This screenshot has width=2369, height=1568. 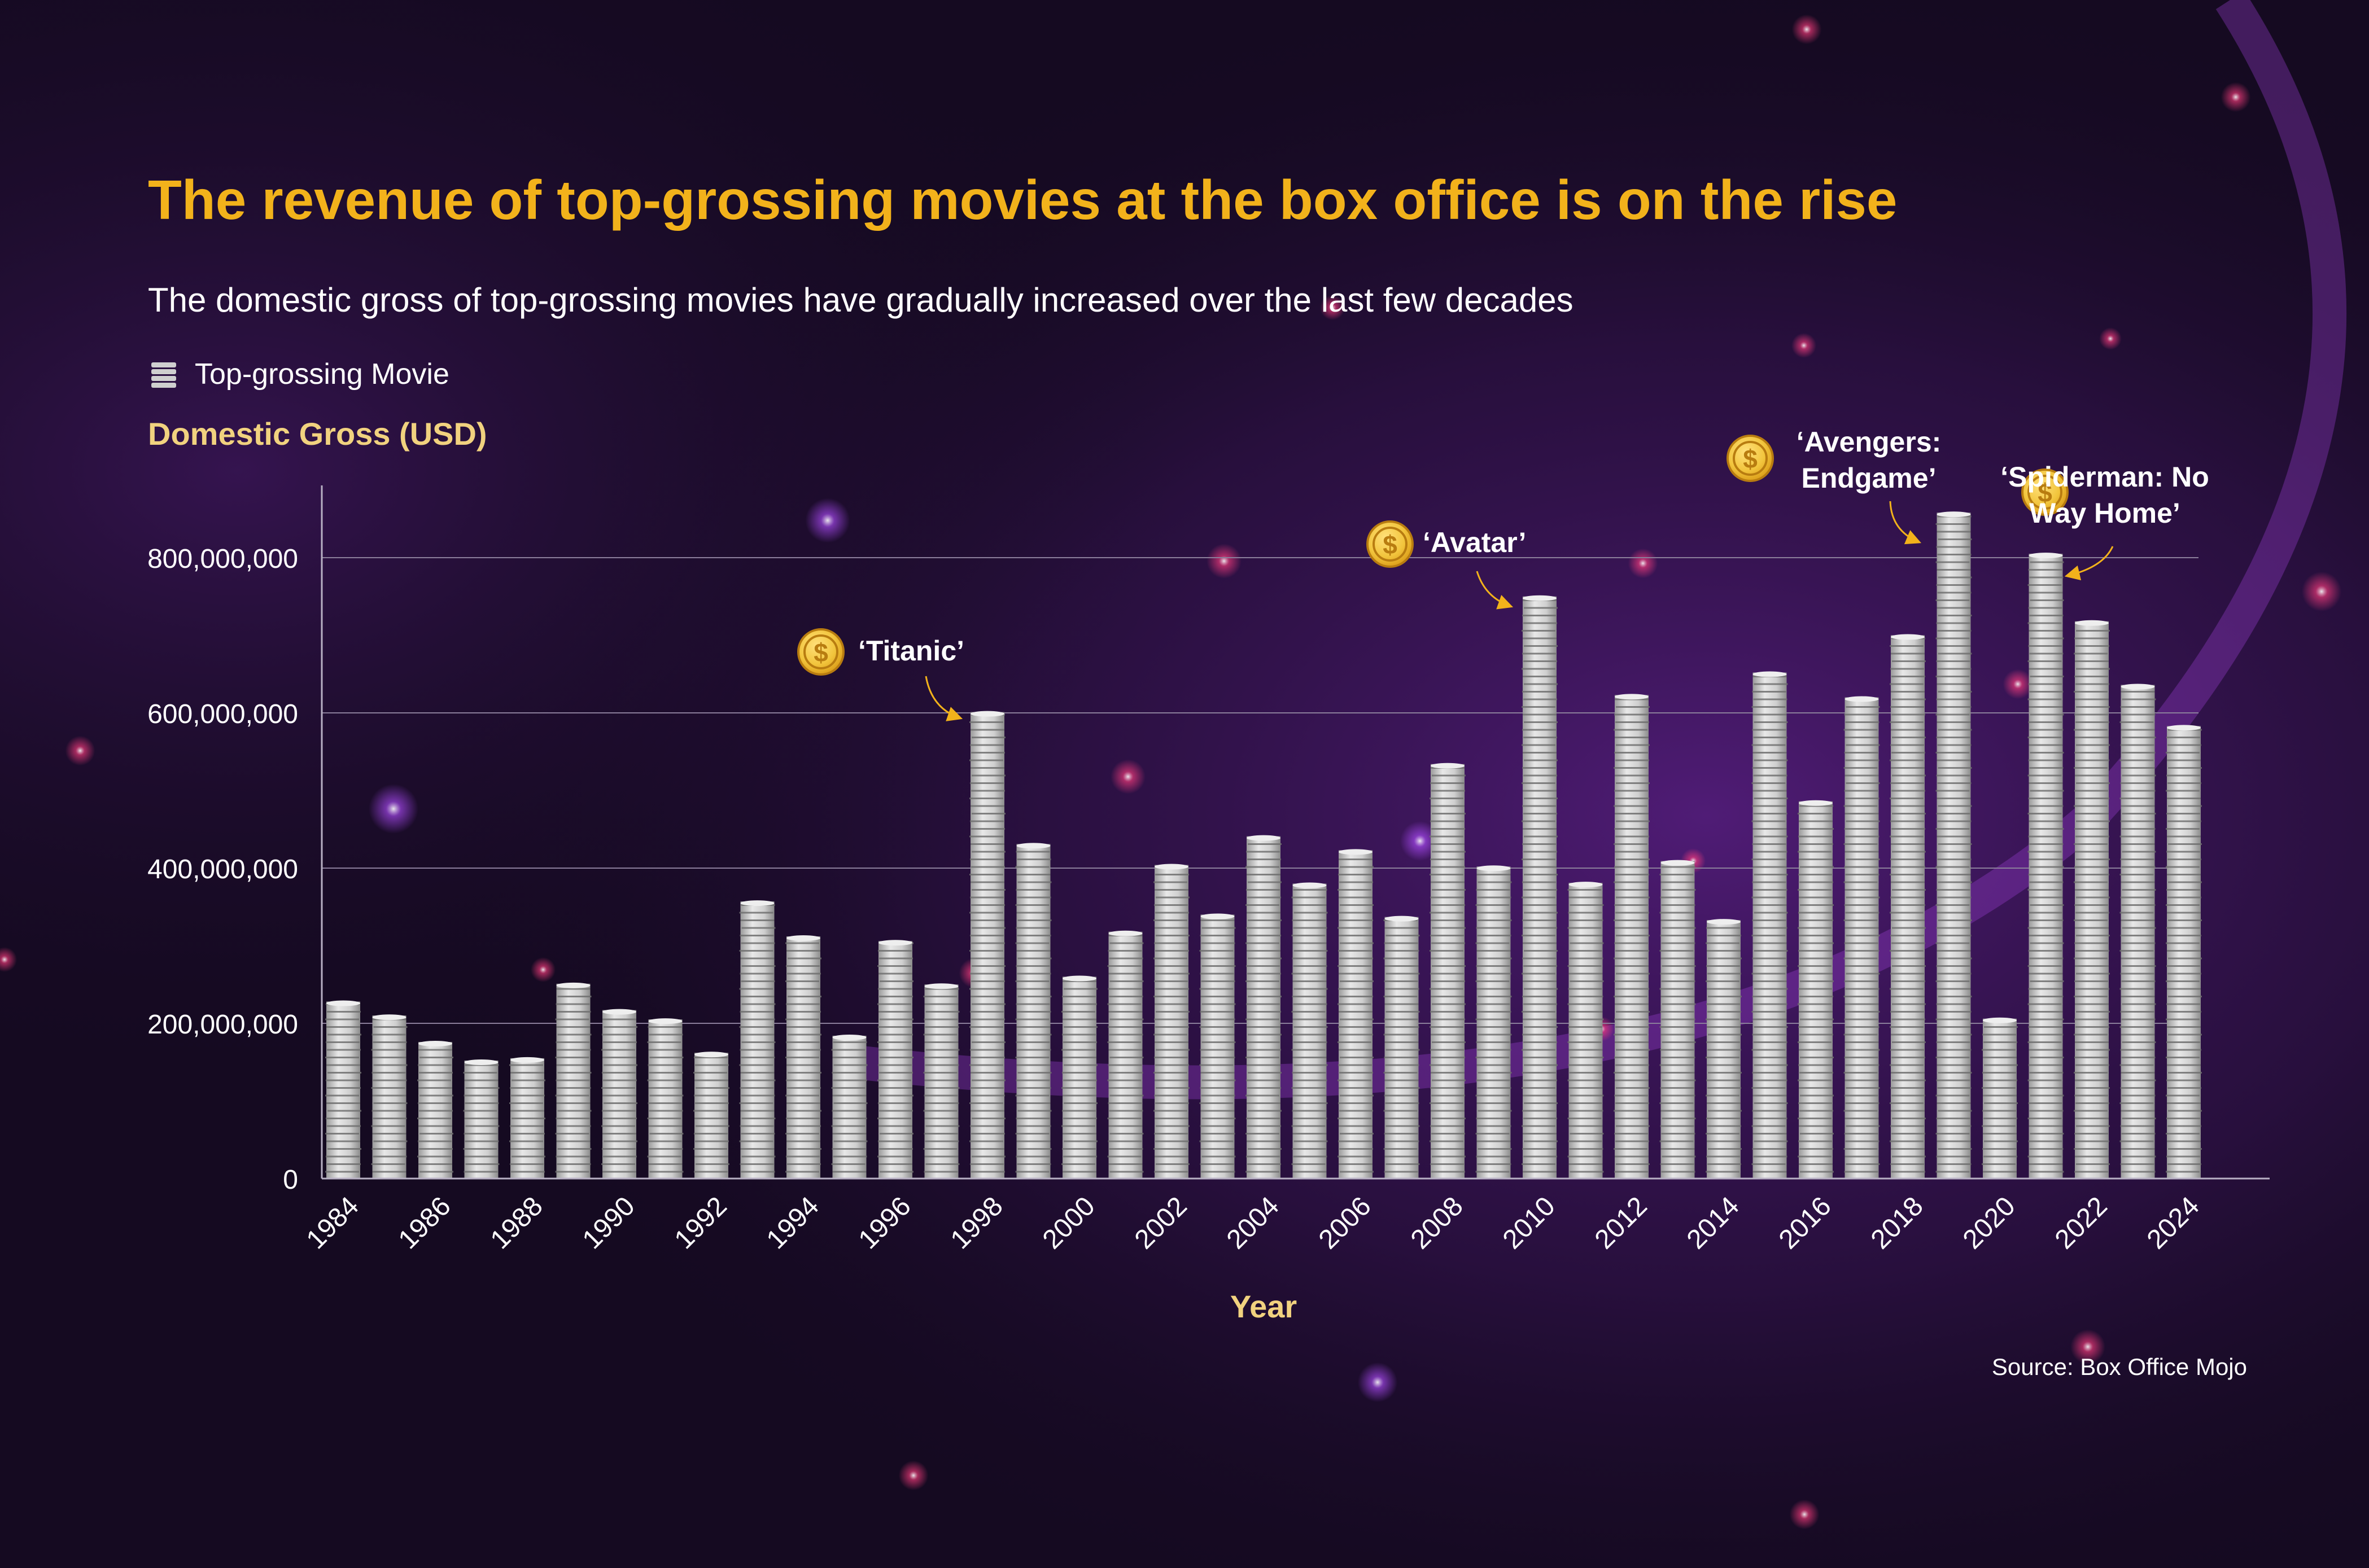 I want to click on bar-body, so click(x=619, y=1094).